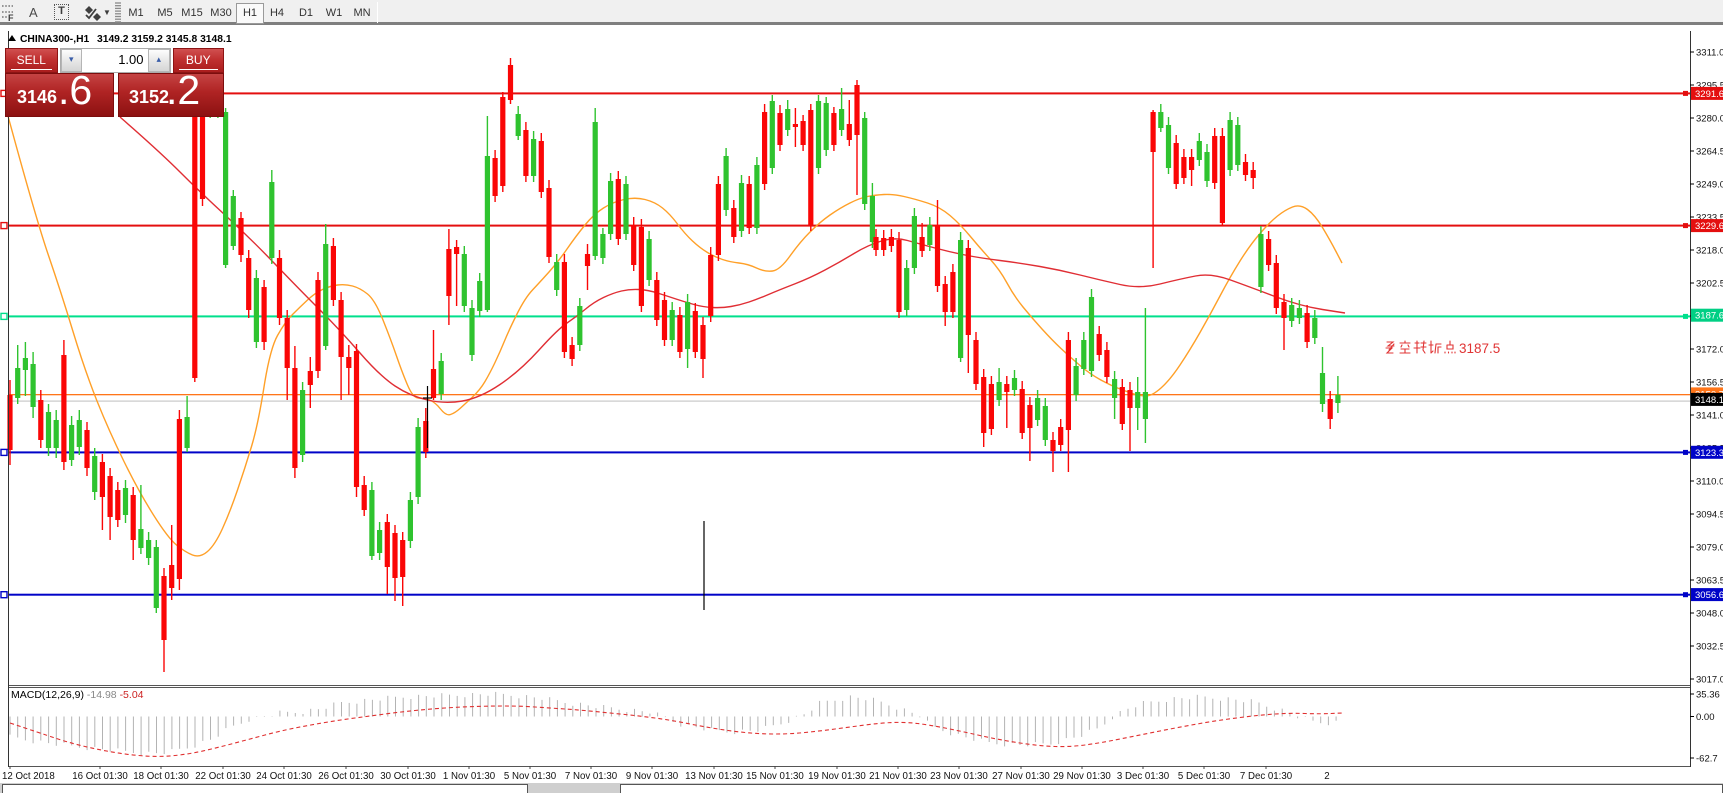 The height and width of the screenshot is (798, 1723). What do you see at coordinates (1707, 759) in the screenshot?
I see `svg-text: -62.7` at bounding box center [1707, 759].